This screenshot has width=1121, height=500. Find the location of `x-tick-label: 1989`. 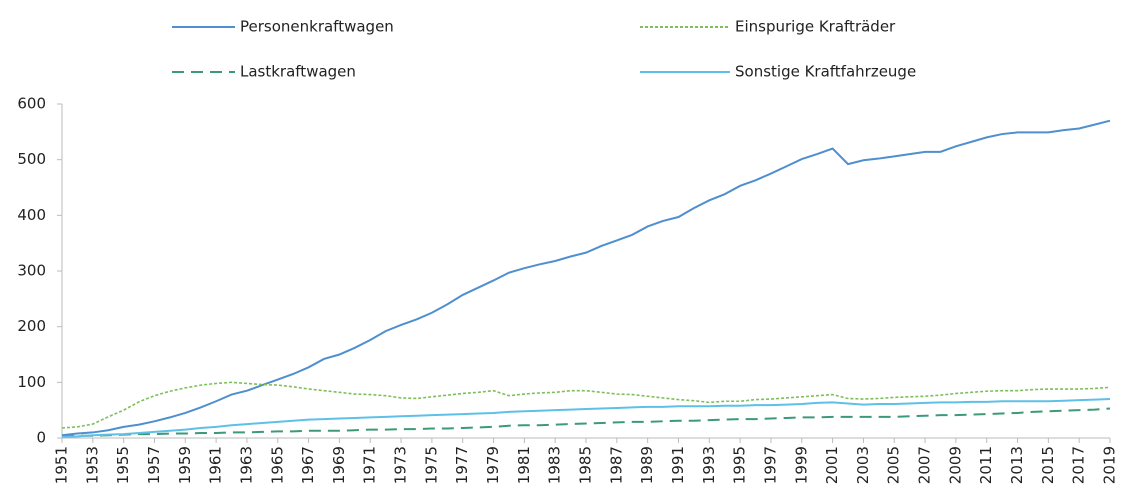

x-tick-label: 1989 is located at coordinates (647, 465).